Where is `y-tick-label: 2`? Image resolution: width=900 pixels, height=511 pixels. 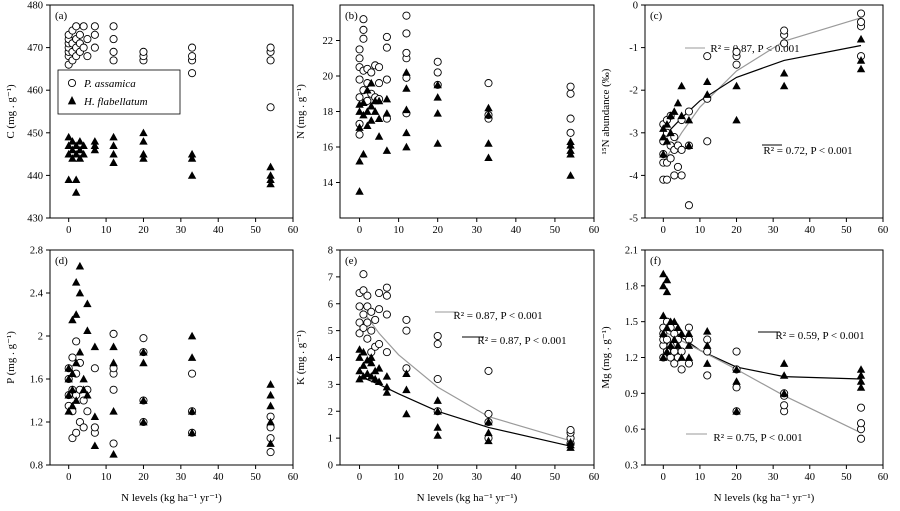
y-tick-label: 2 is located at coordinates (40, 337).